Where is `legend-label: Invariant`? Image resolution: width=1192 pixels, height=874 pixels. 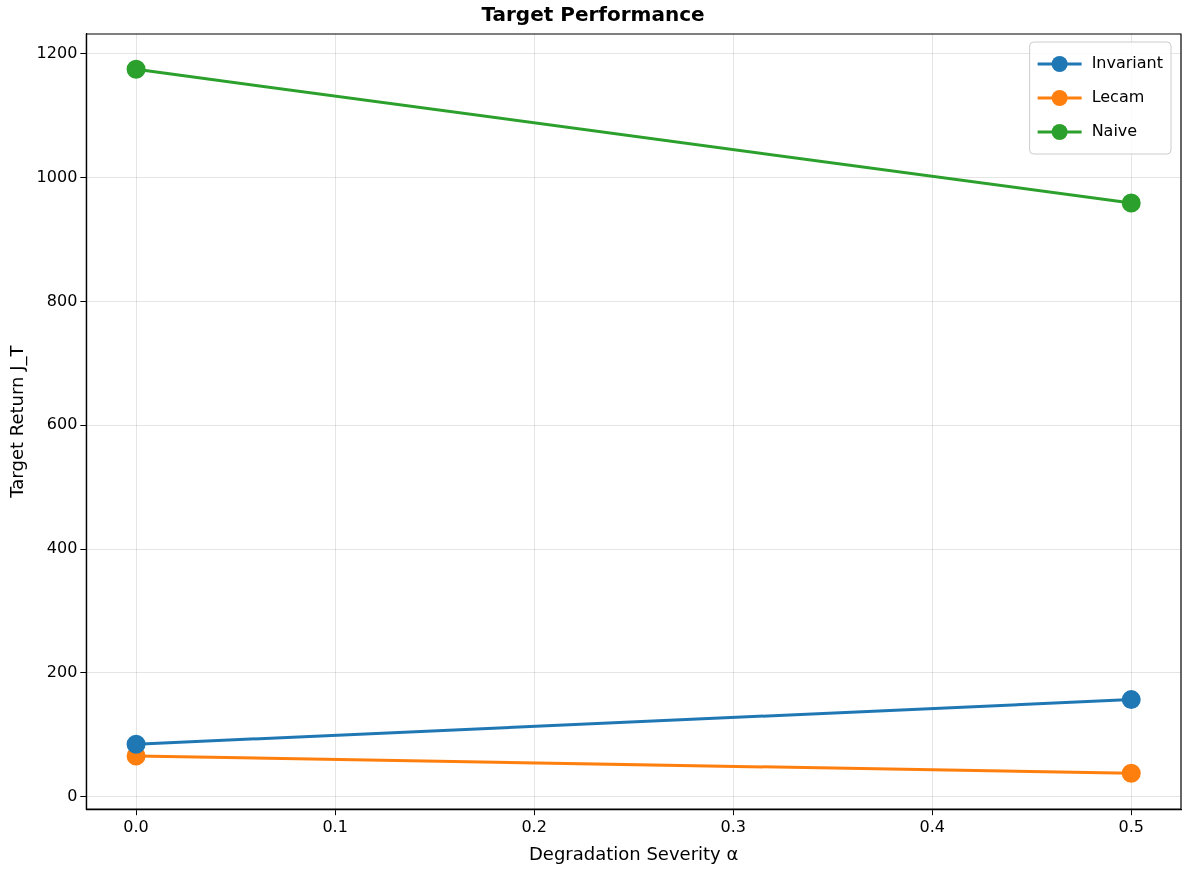
legend-label: Invariant is located at coordinates (1127, 63).